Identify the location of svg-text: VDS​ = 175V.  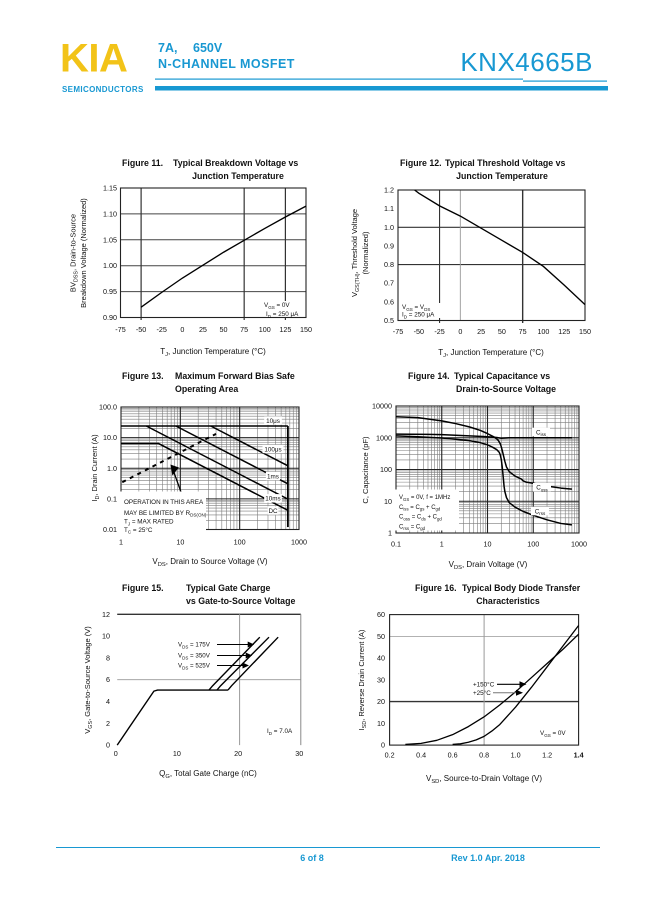
(194, 646).